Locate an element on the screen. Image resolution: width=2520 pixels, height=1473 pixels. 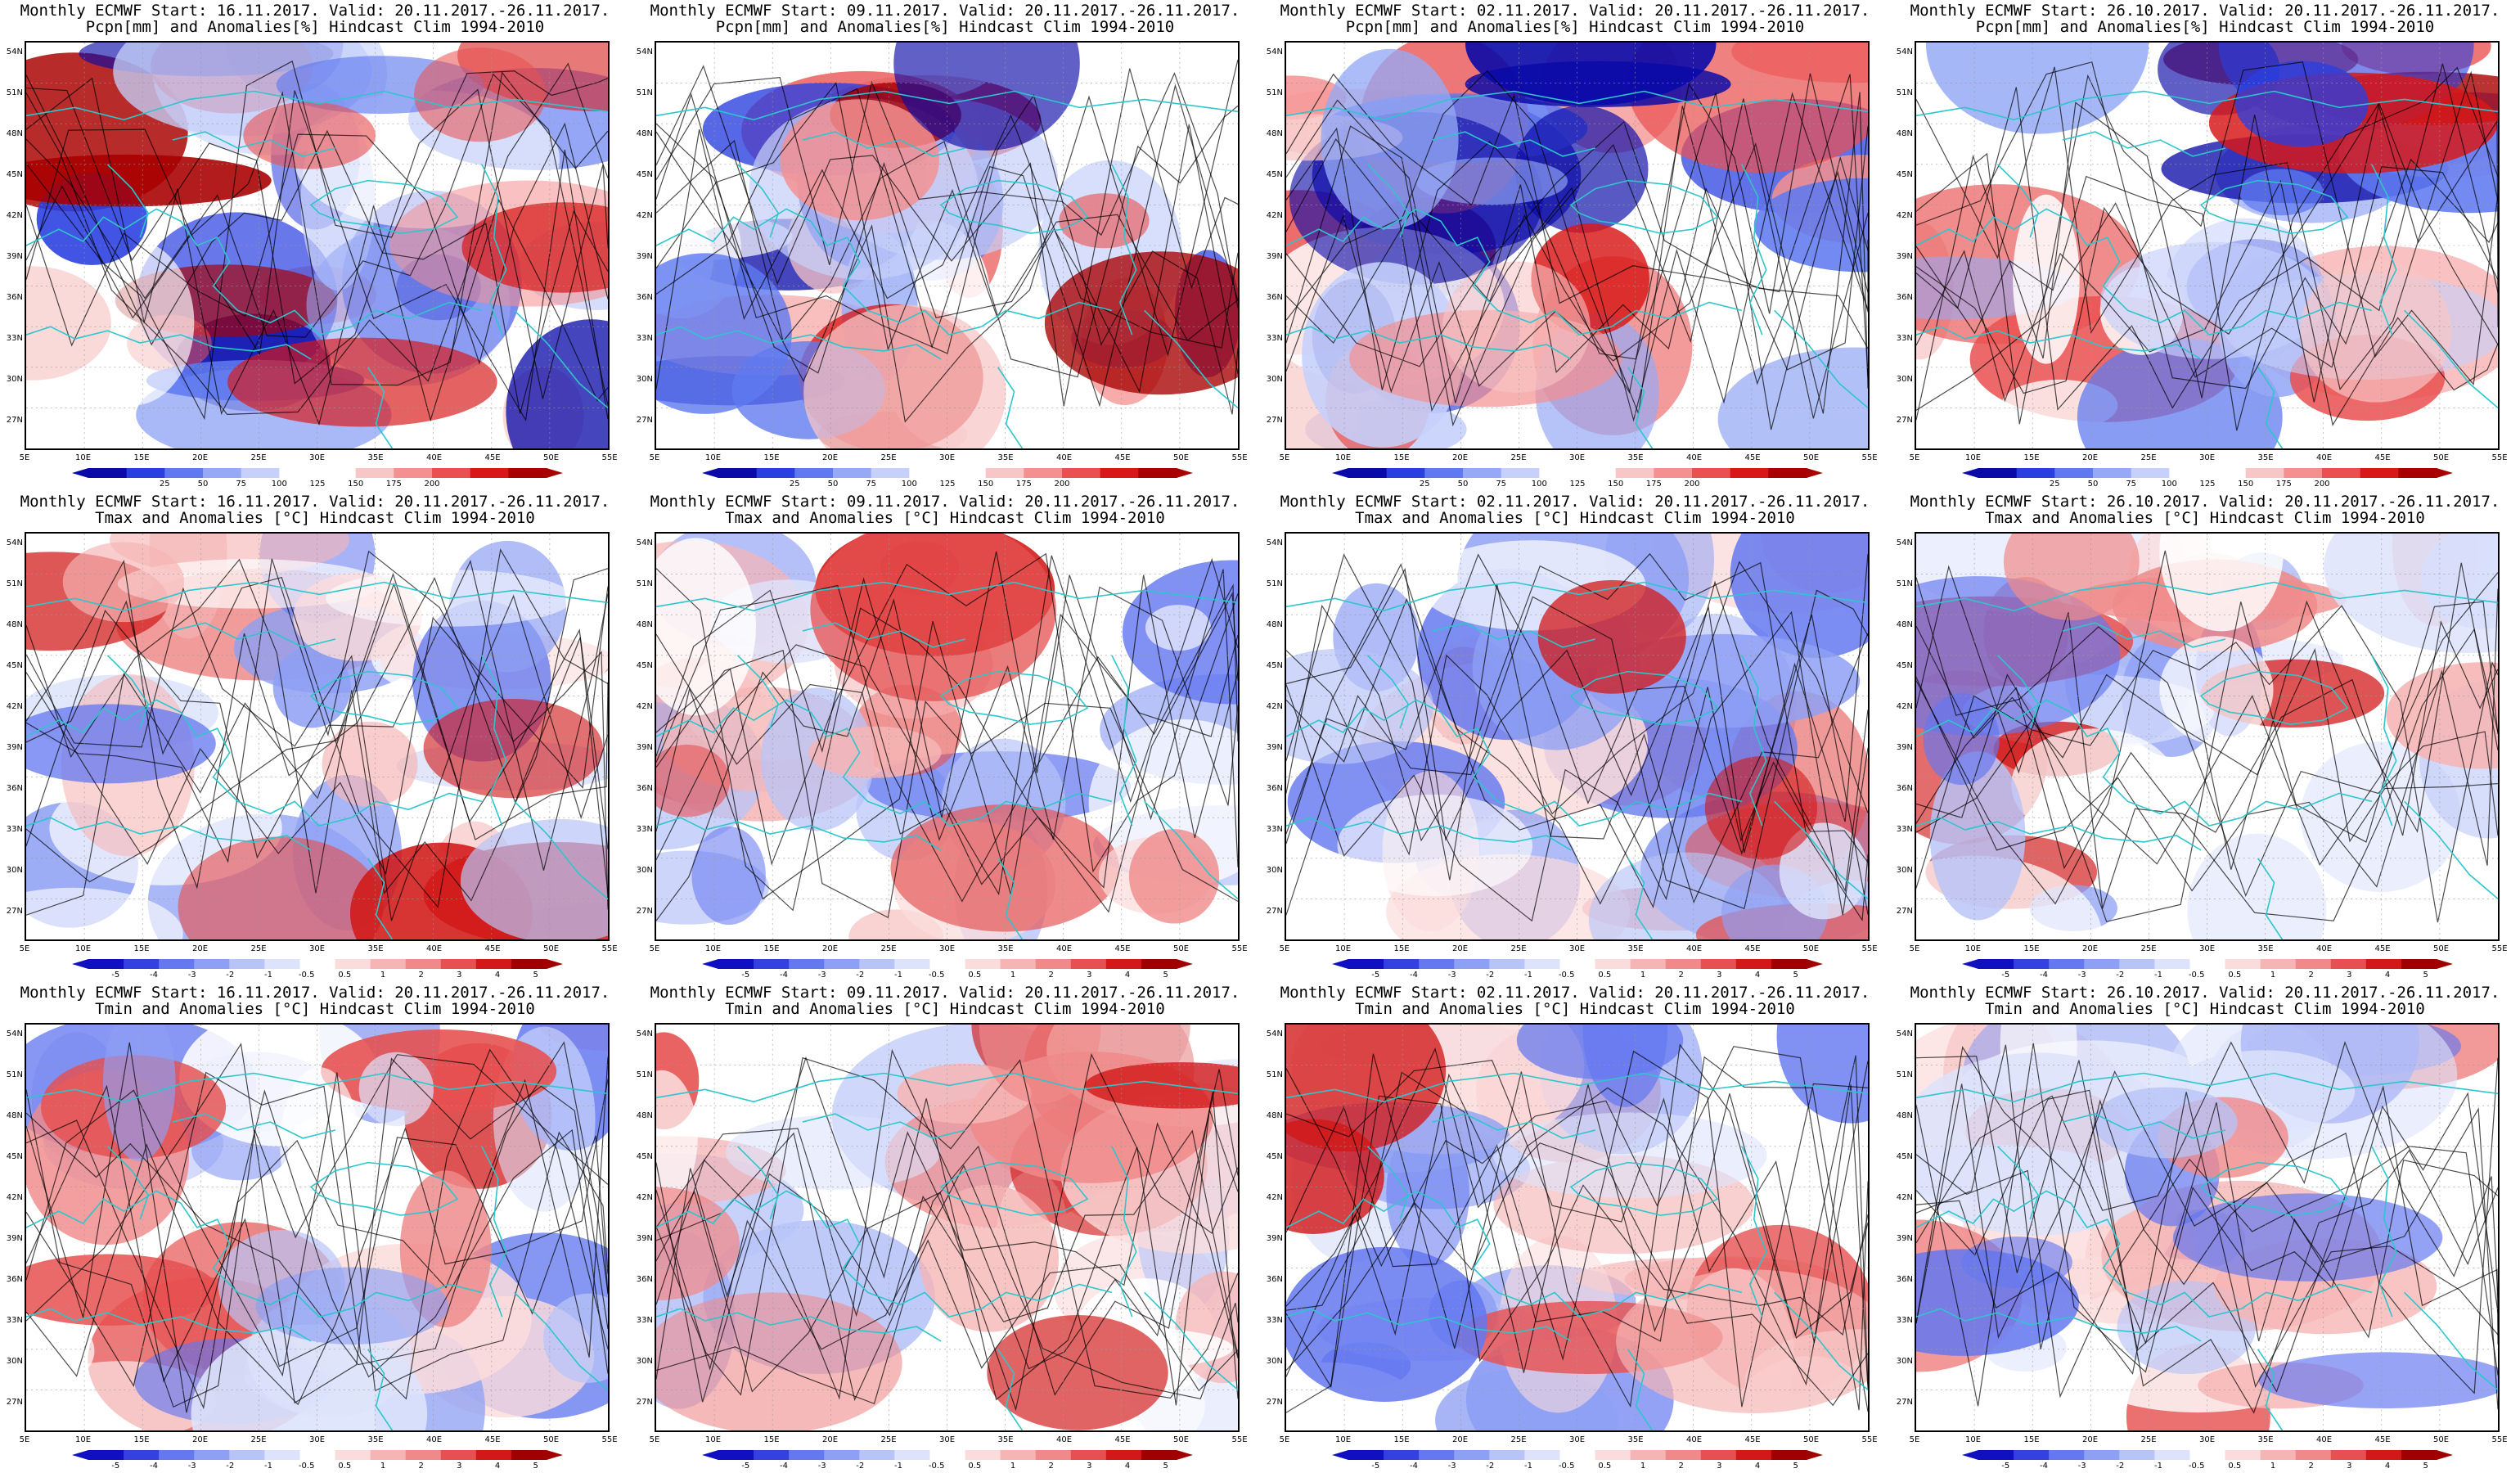
colorbar-tick-label: 1 is located at coordinates (1643, 1467).